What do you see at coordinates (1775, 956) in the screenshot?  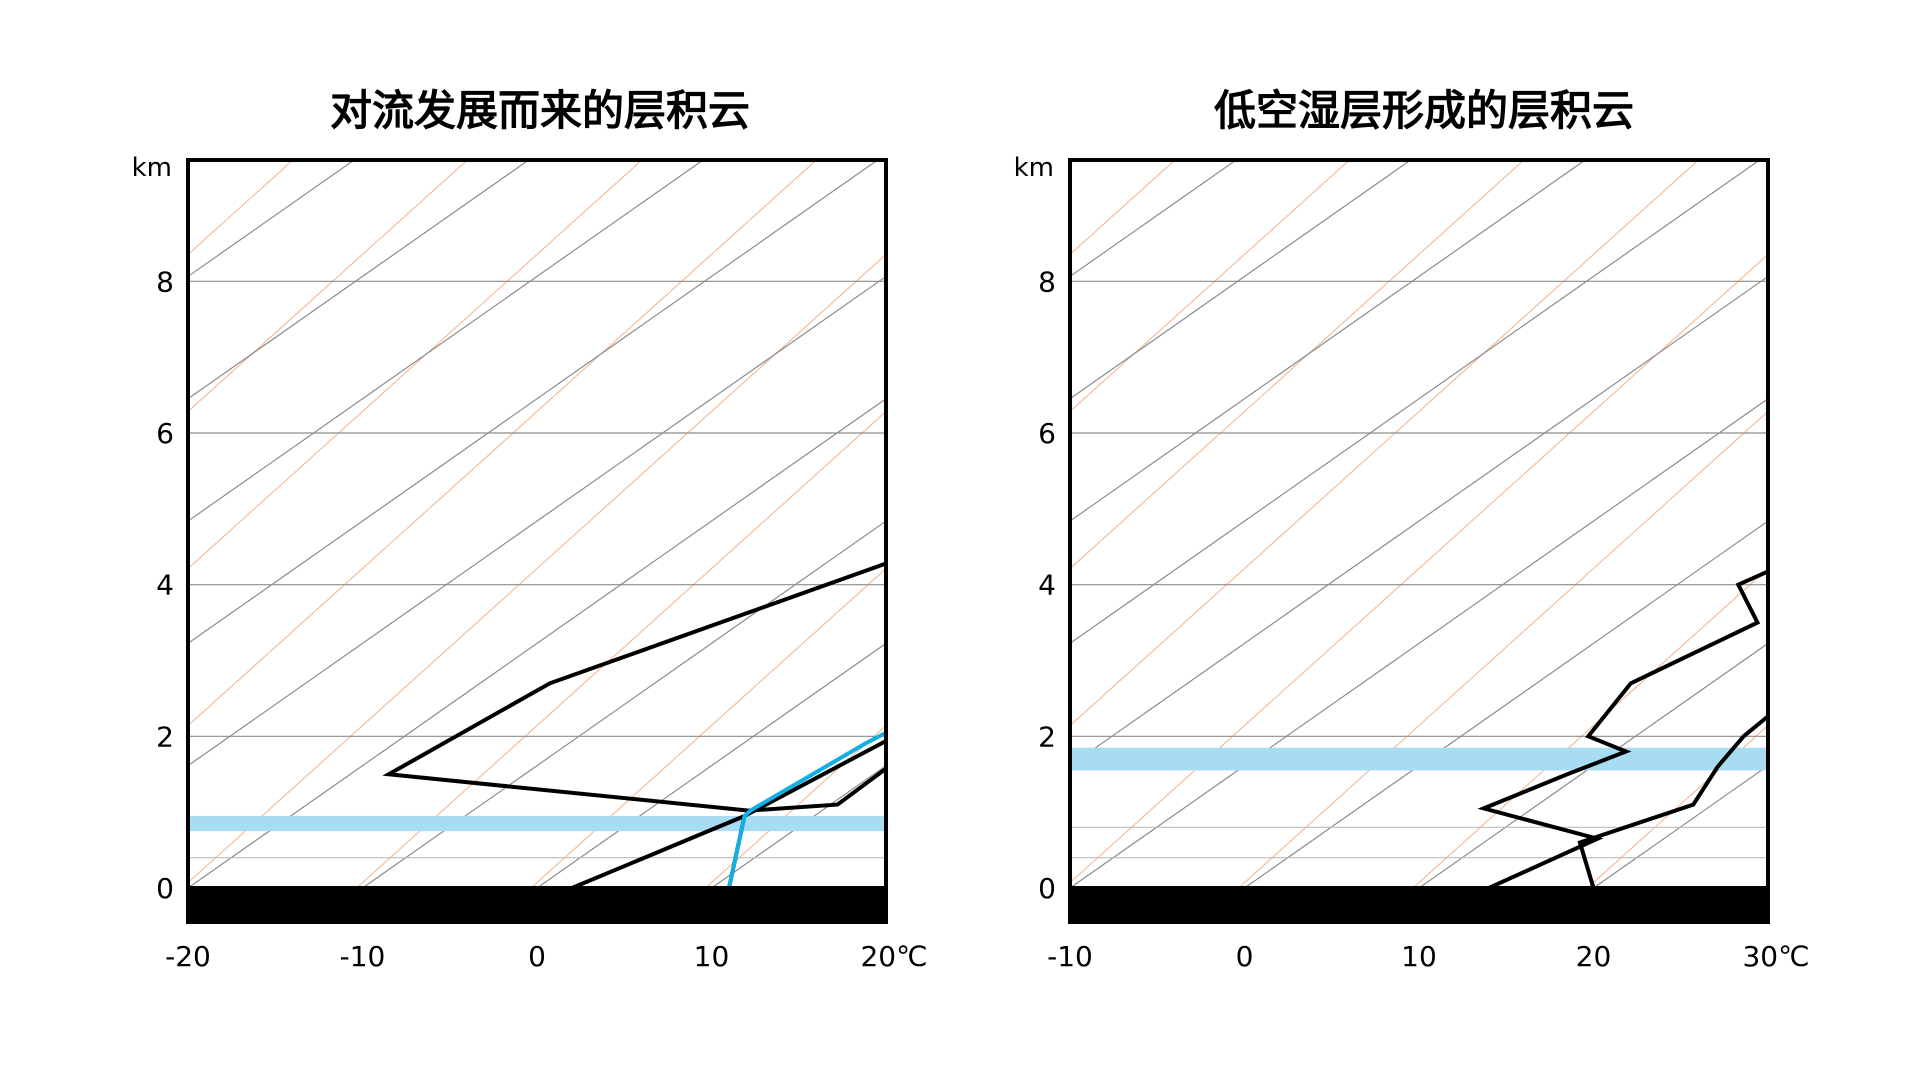 I see `x-tick-label: 30℃` at bounding box center [1775, 956].